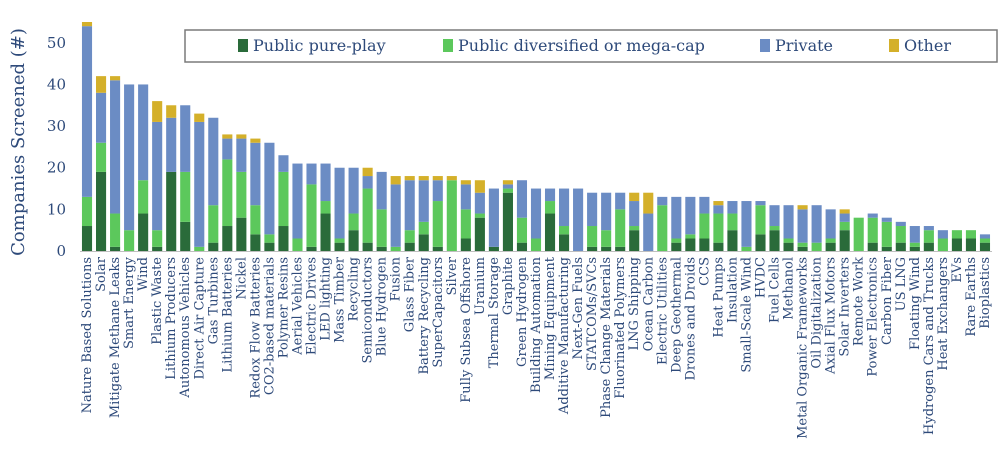  I want to click on x-tick-label: Metal Organic Frameworks, so click(803, 348).